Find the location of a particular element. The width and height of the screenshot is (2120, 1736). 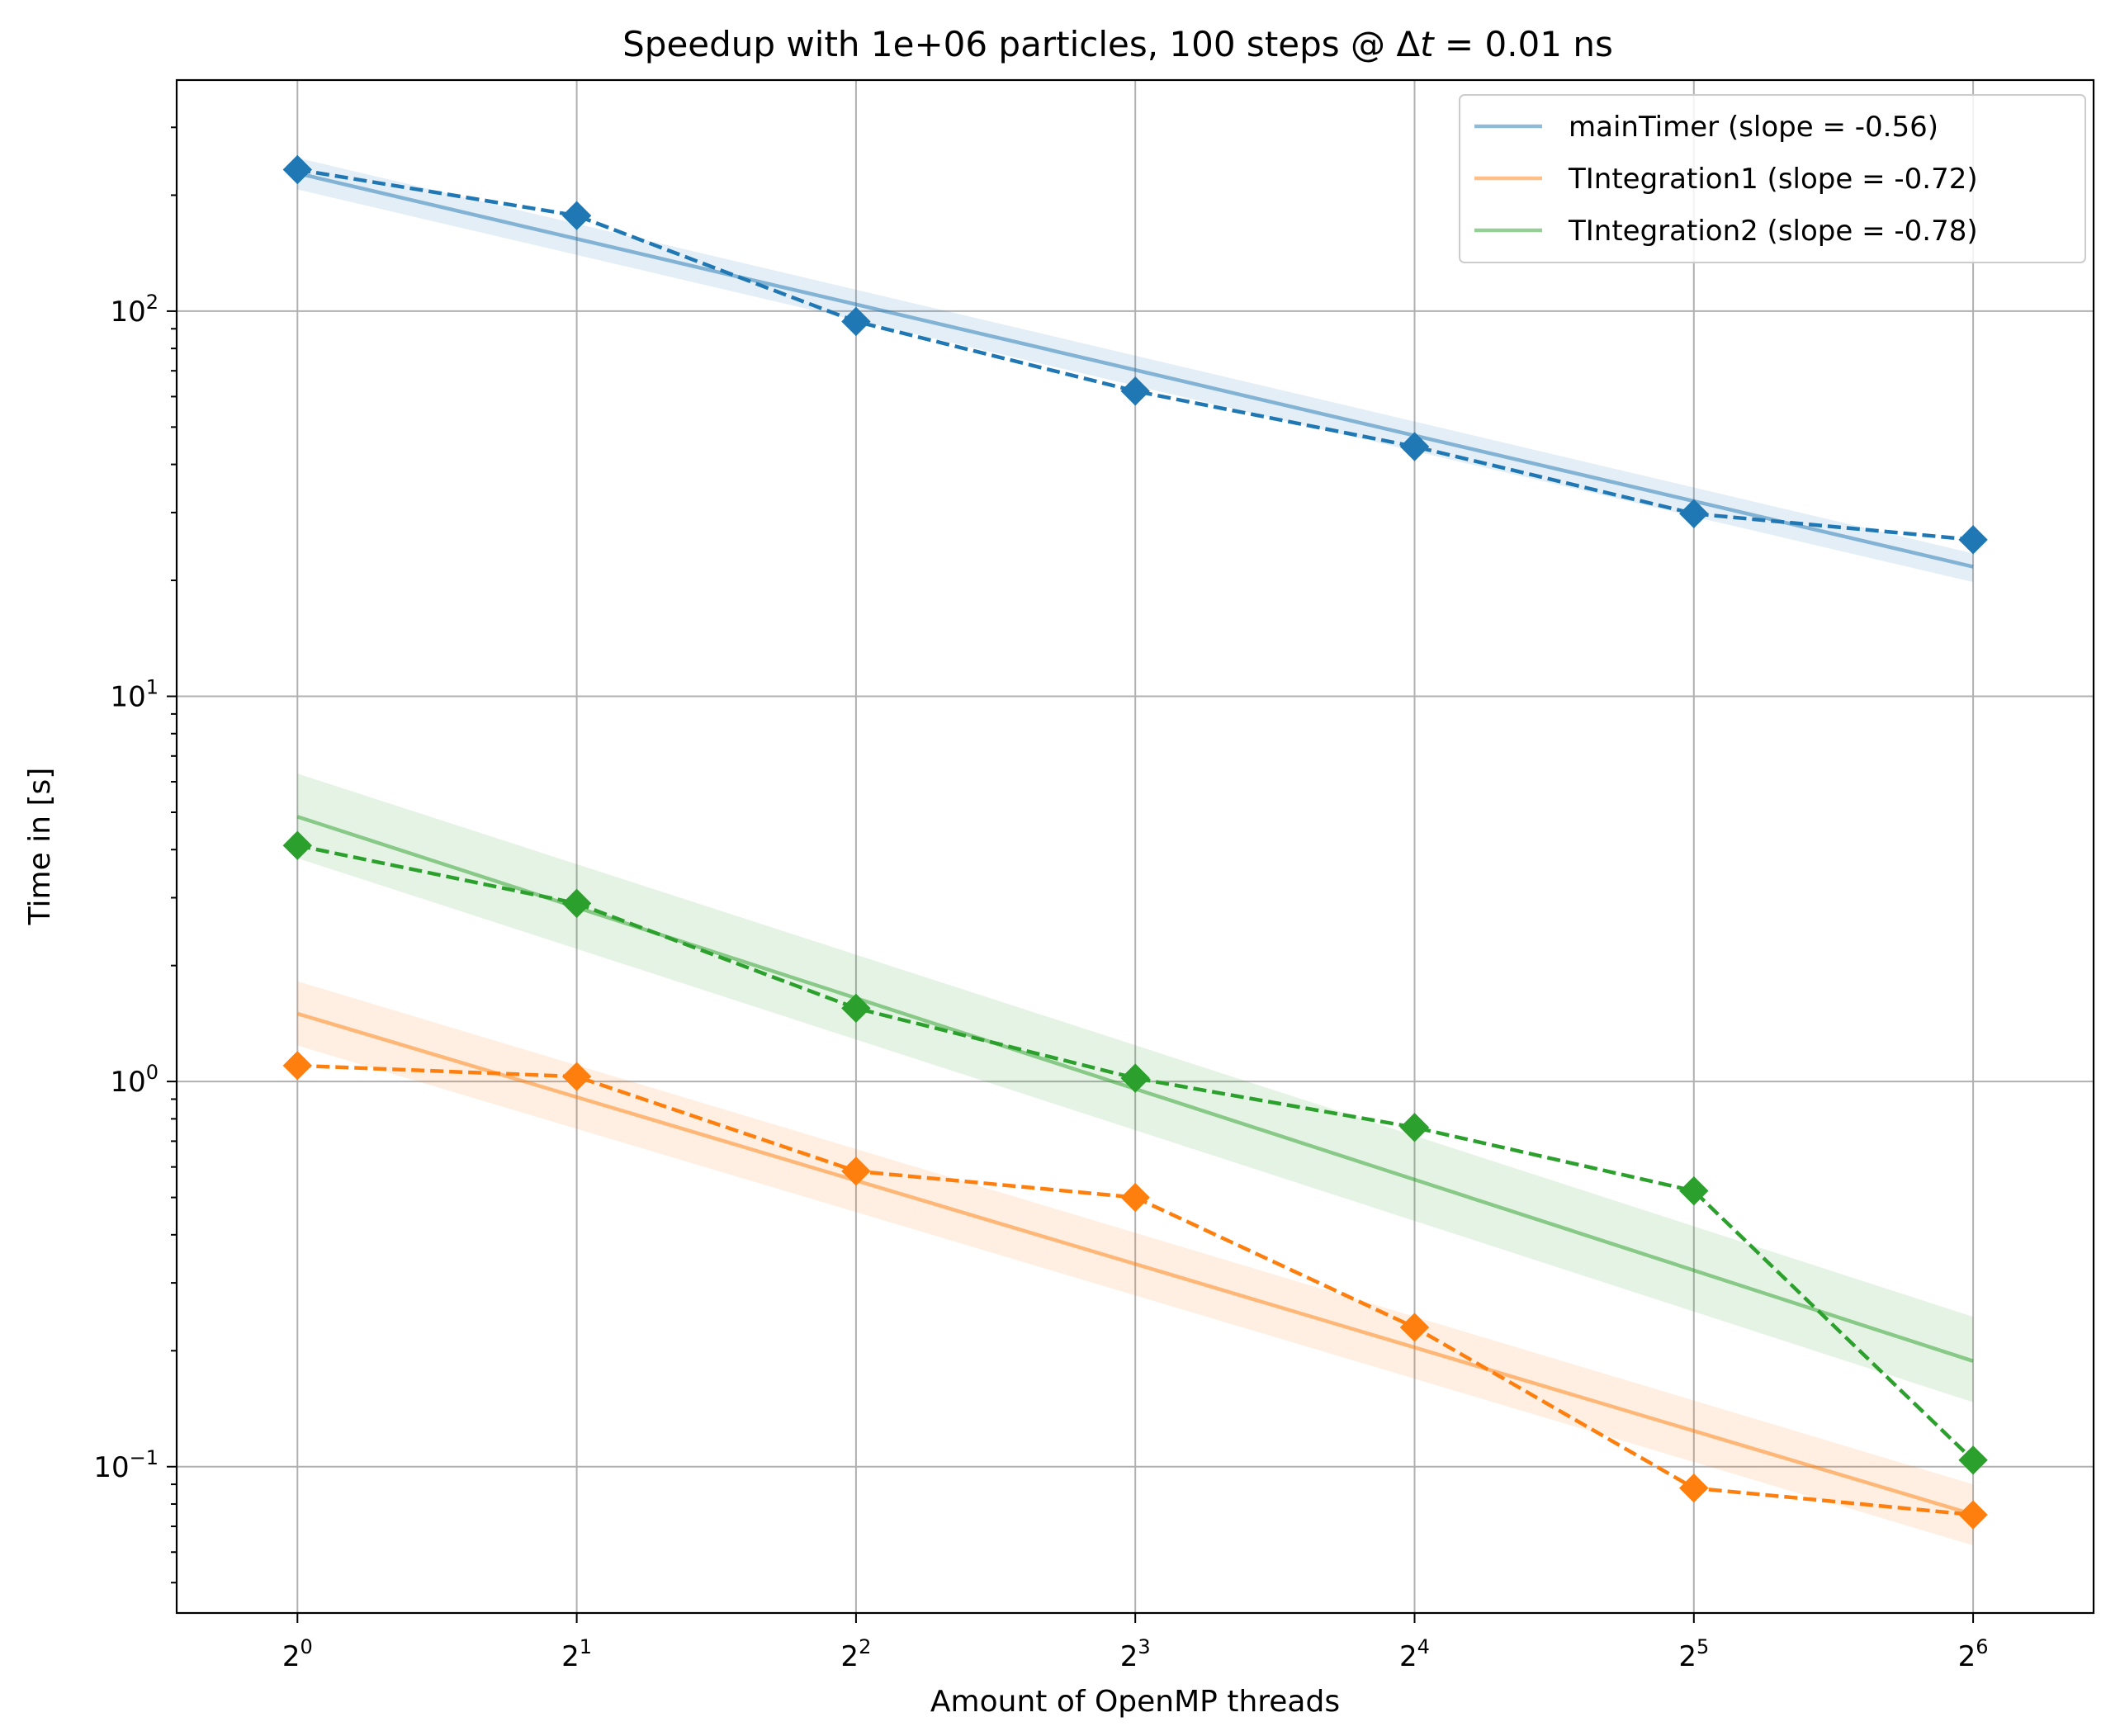

TIntegration1-legend-label: TIntegration1 (slope = -0.72) is located at coordinates (1773, 179).